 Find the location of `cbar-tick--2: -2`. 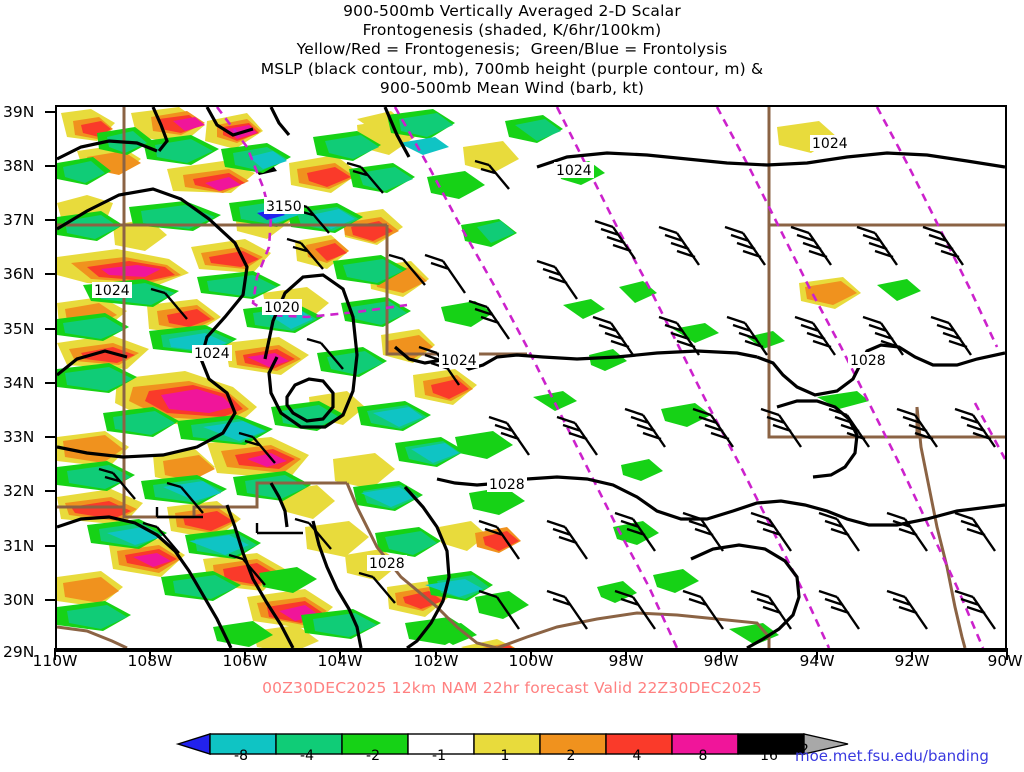

cbar-tick--2: -2 is located at coordinates (373, 756).